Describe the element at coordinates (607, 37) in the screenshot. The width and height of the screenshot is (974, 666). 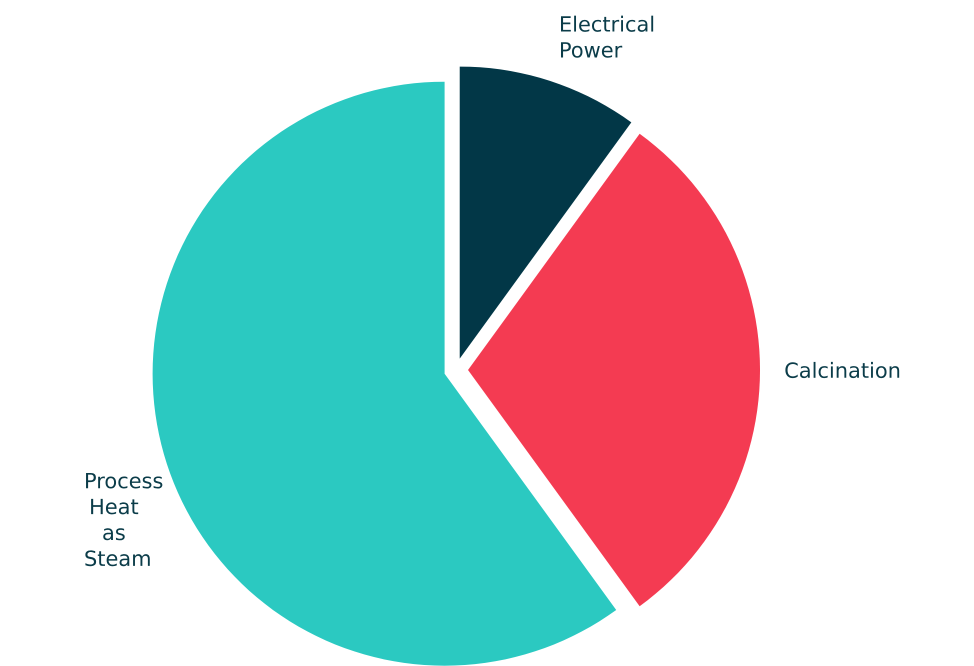
I see `slice-label: Electrical Power` at that location.